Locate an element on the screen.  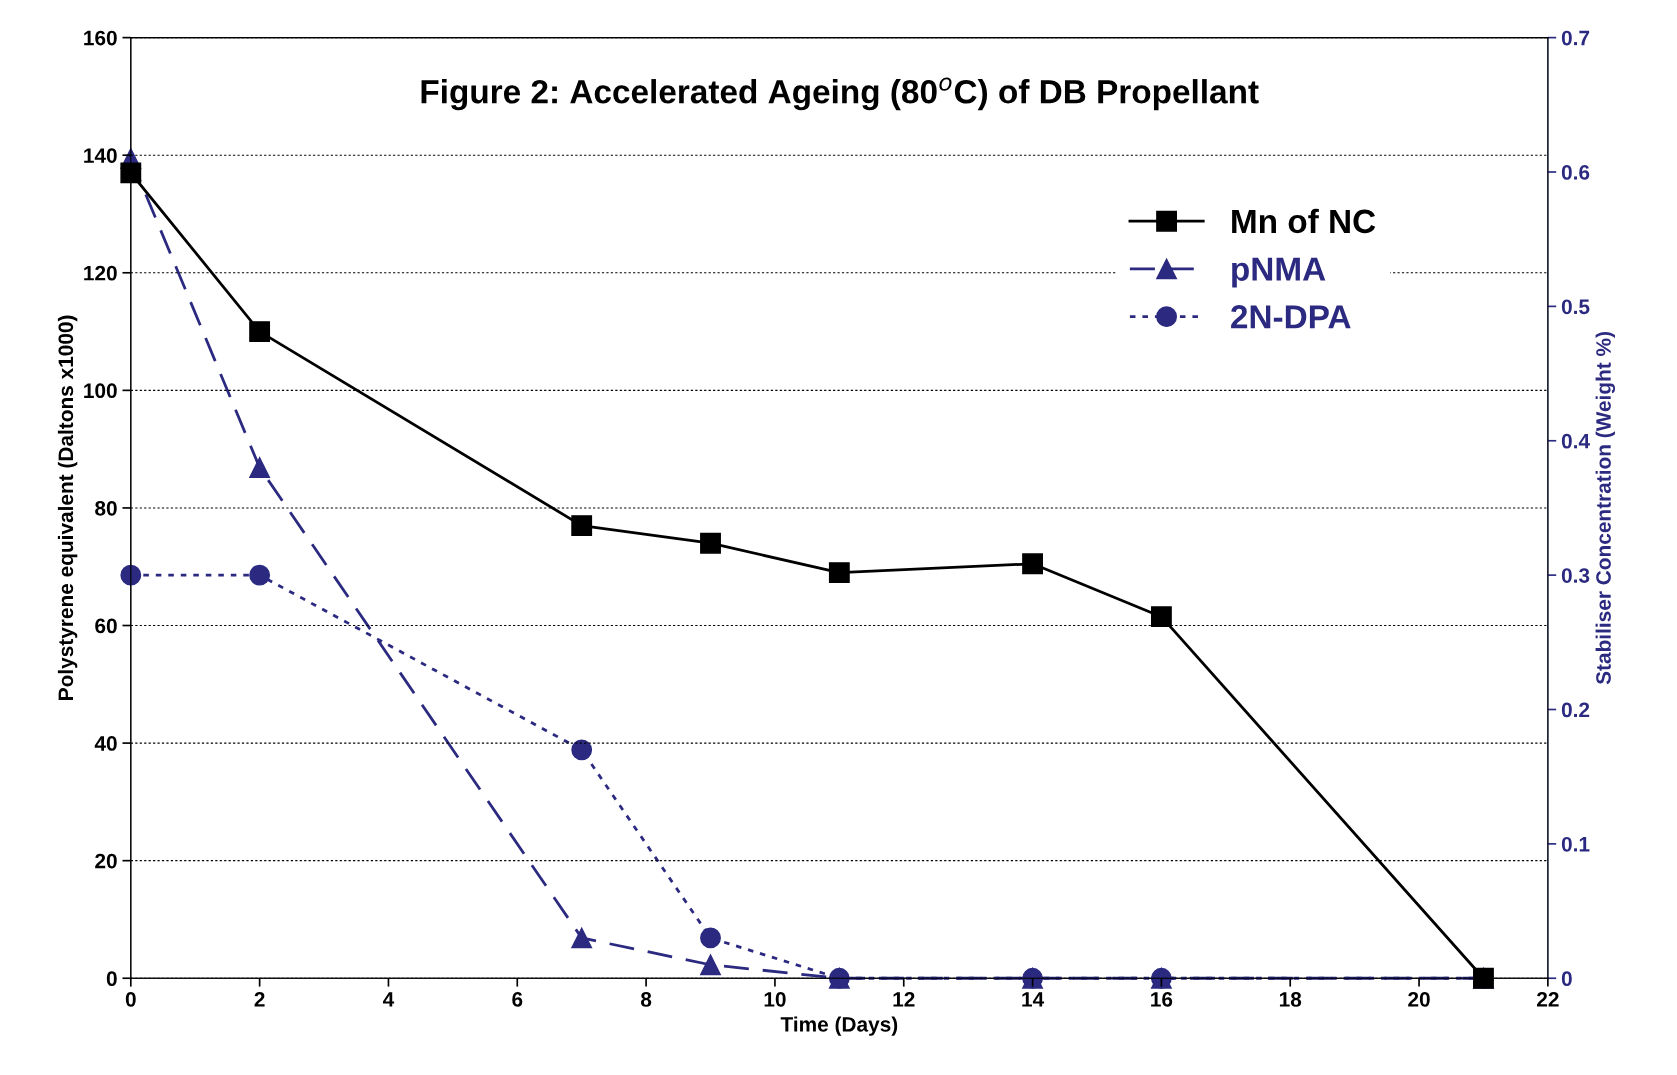
y-tick-label: 60 is located at coordinates (106, 626).